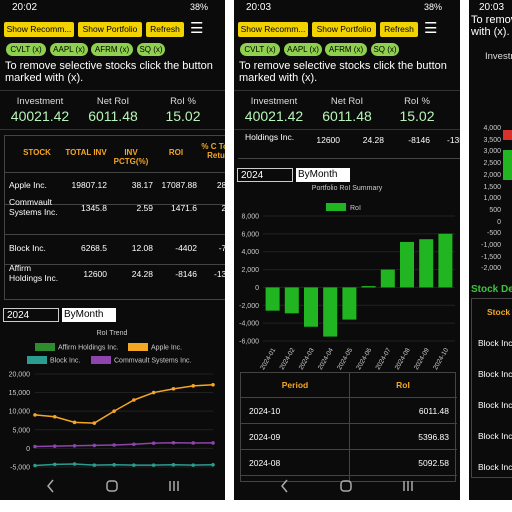  I want to click on row-divider, so click(115, 264).